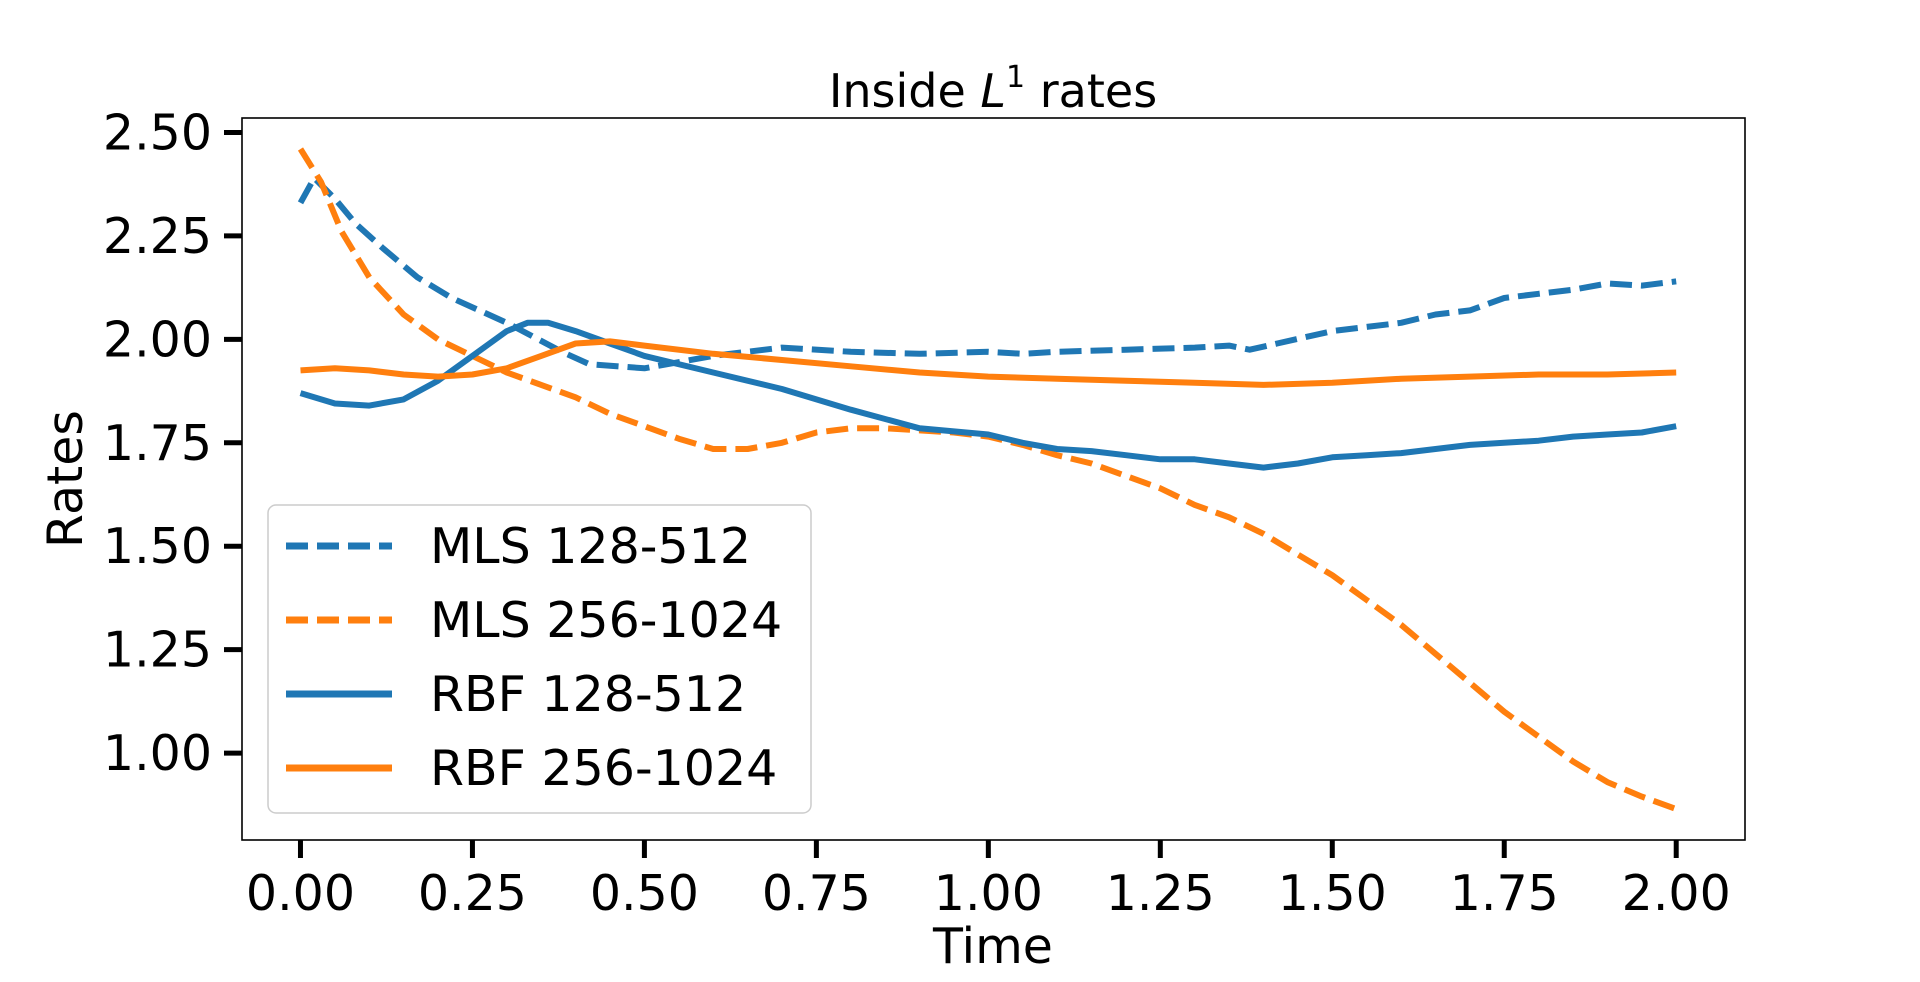 The image size is (1920, 982). I want to click on legend-label: RBF 128-512, so click(588, 694).